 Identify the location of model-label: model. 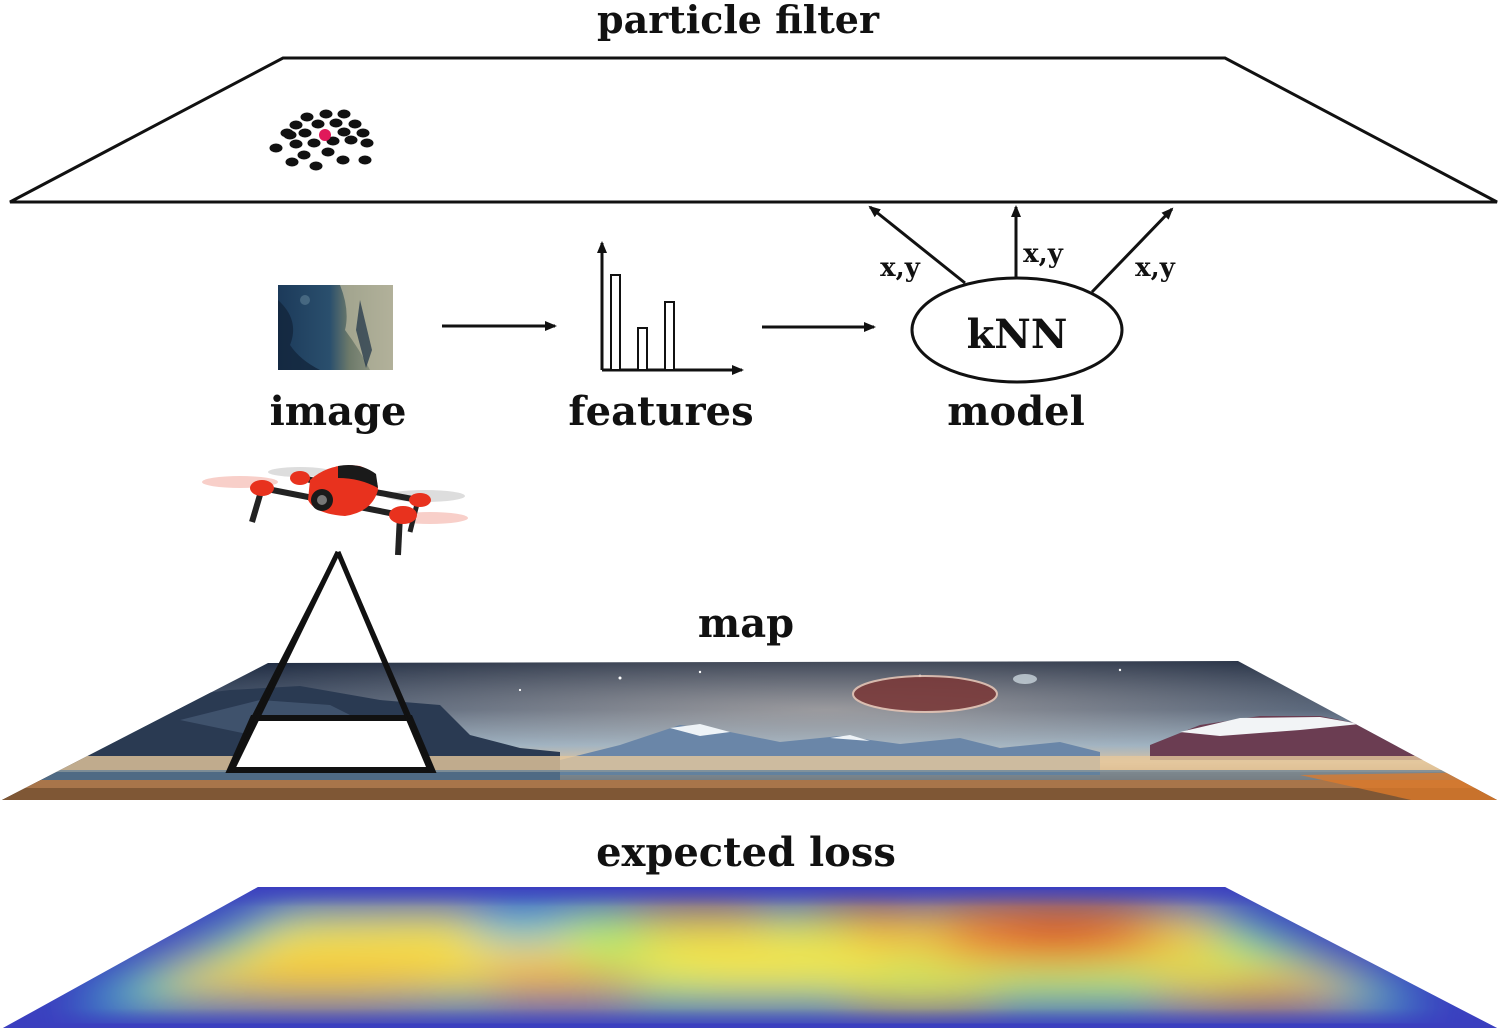
(1016, 411).